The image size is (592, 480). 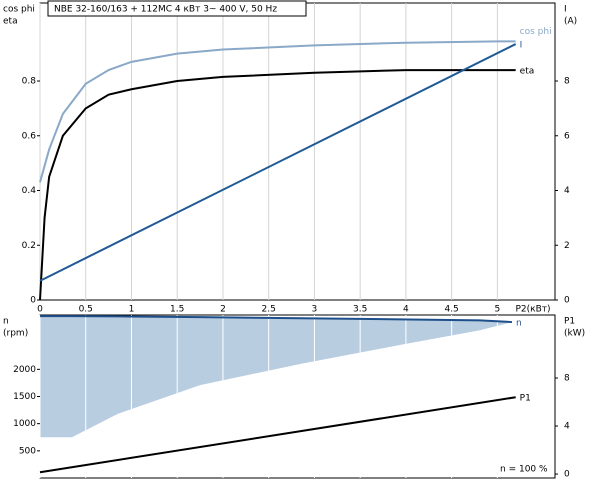 What do you see at coordinates (86, 310) in the screenshot?
I see `x-tick-label: 0.5` at bounding box center [86, 310].